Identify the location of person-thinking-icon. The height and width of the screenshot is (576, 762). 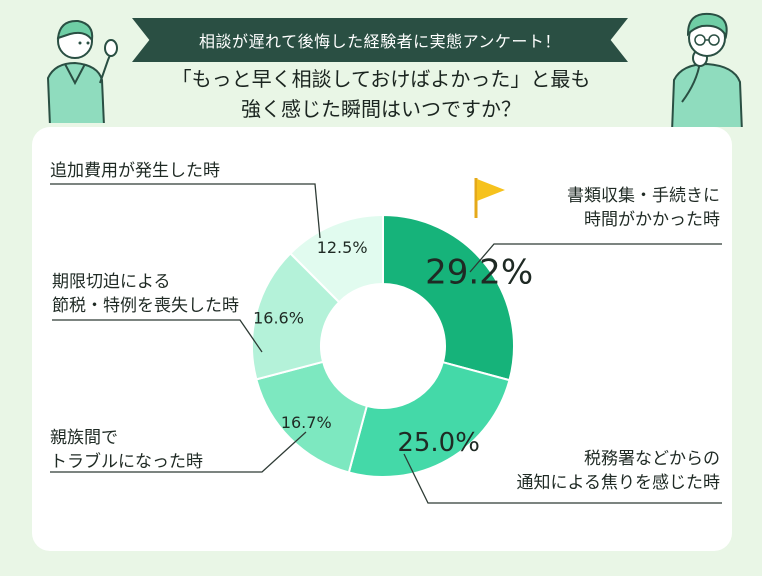
(707, 69).